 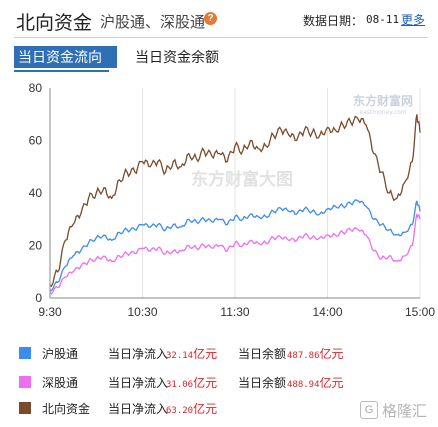 What do you see at coordinates (50, 312) in the screenshot?
I see `x-tick-label: 9:30` at bounding box center [50, 312].